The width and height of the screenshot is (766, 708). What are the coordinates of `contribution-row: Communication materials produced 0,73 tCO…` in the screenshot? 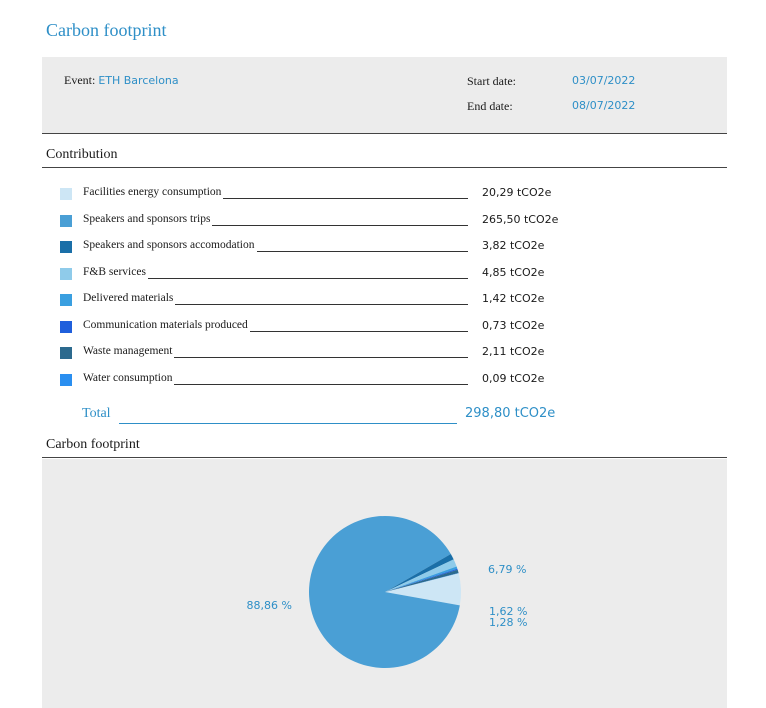 It's located at (320, 327).